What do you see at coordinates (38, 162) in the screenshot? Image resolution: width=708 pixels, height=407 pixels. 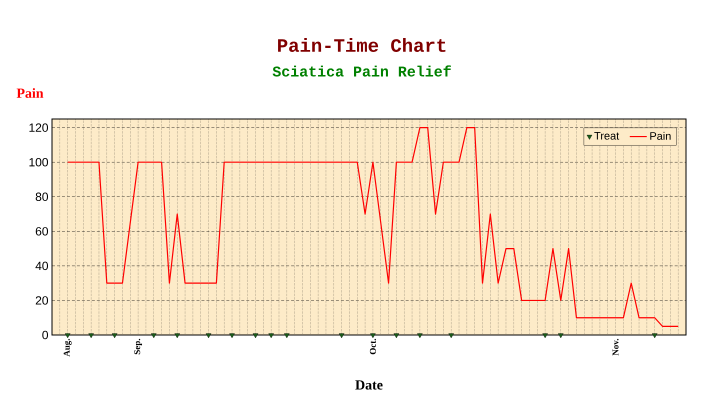 I see `y-tick-label: 100` at bounding box center [38, 162].